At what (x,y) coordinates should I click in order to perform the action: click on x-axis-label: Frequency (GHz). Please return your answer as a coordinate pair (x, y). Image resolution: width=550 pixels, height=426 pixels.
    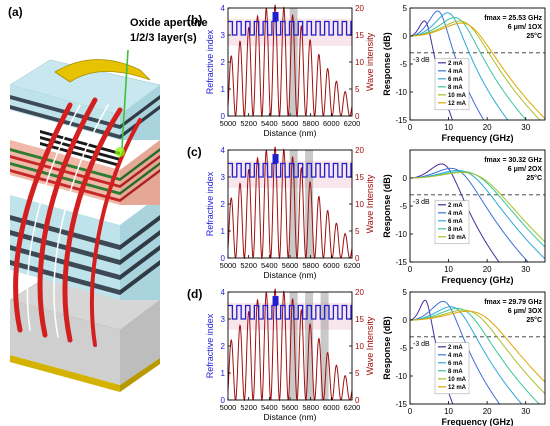
    Looking at the image, I should click on (477, 280).